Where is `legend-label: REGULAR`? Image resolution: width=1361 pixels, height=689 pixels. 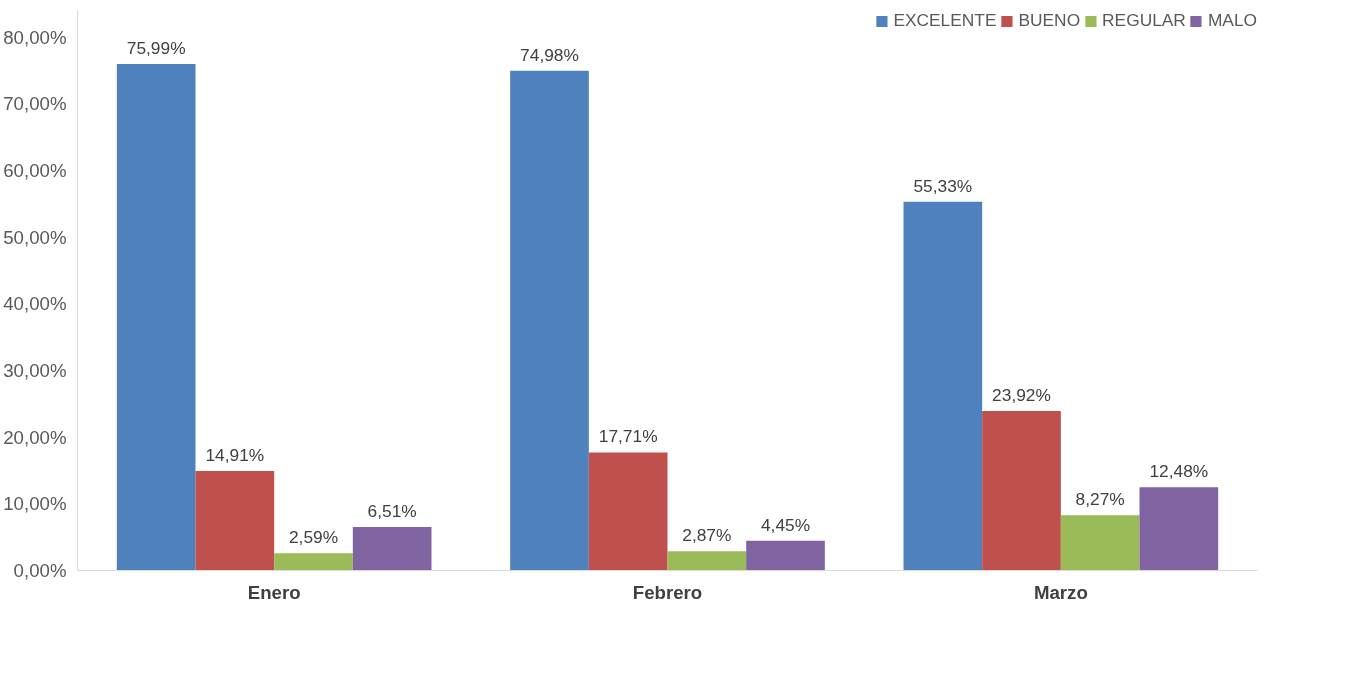 legend-label: REGULAR is located at coordinates (1144, 20).